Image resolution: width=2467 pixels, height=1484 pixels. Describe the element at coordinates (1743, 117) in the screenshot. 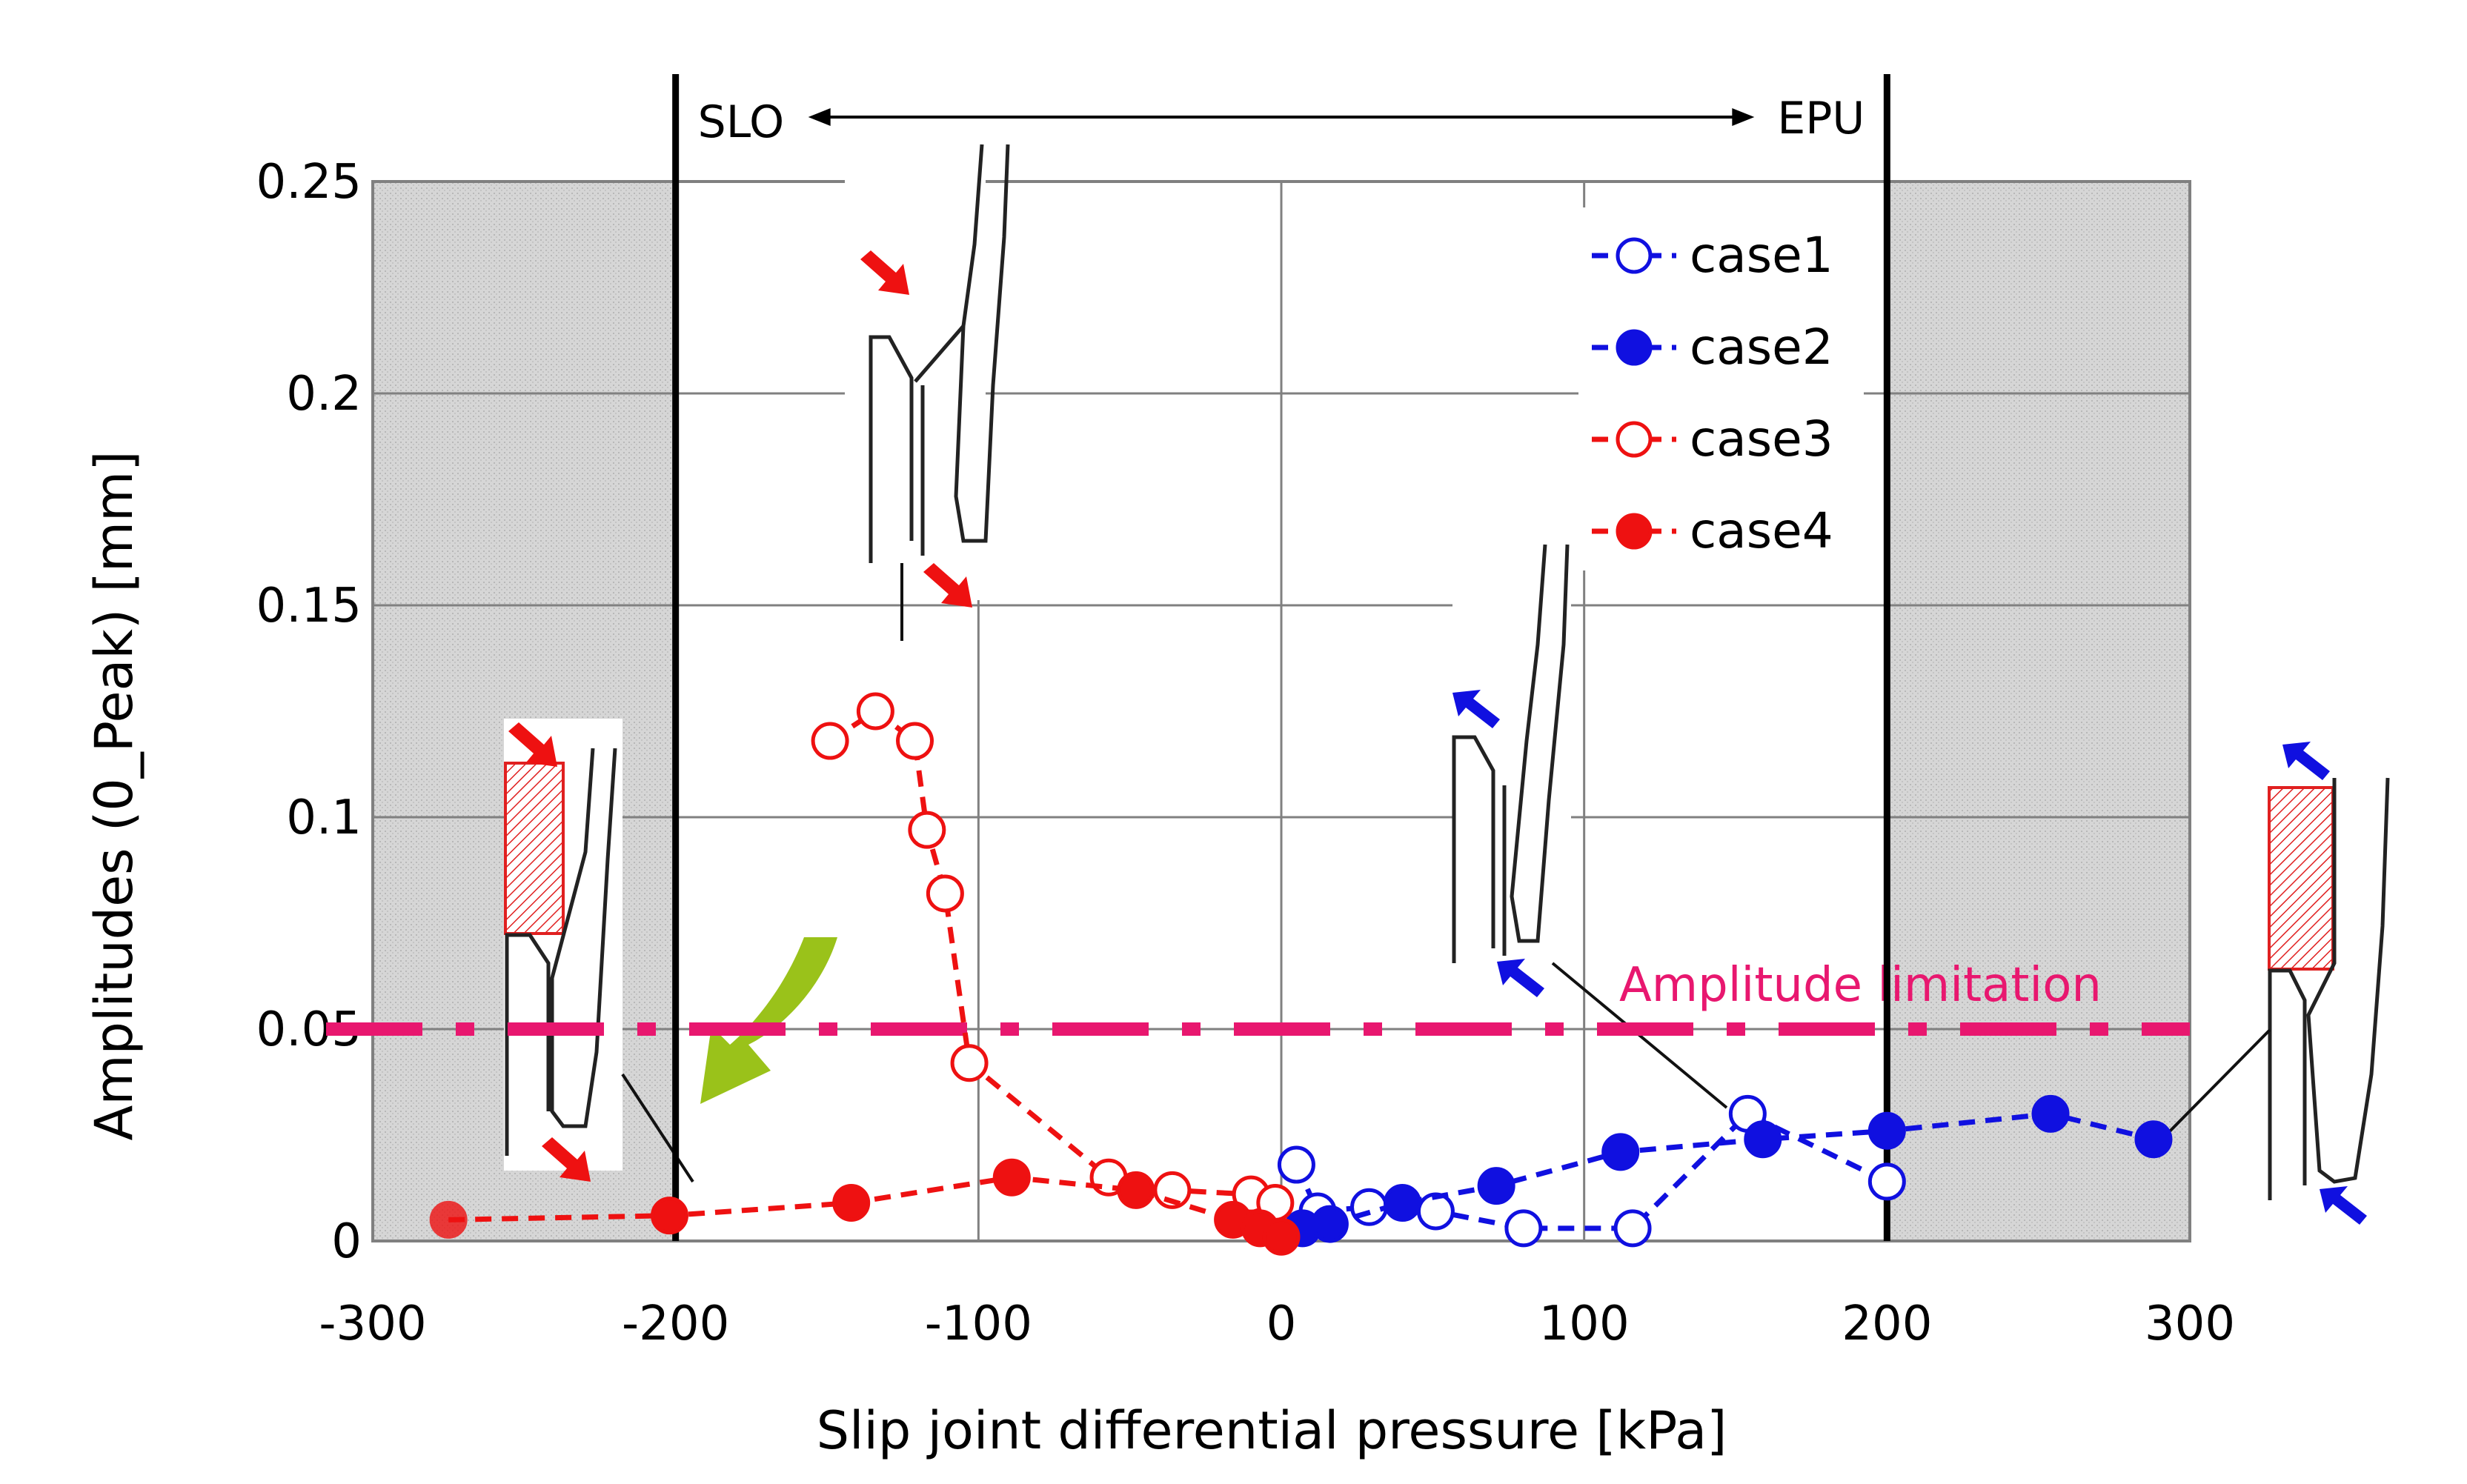

I see `arrow-right-icon` at that location.